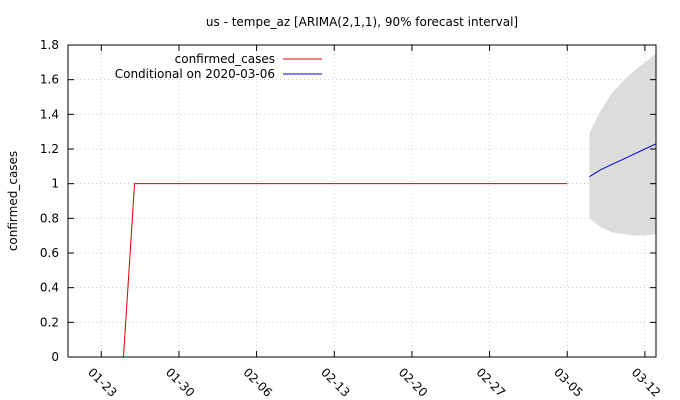 The width and height of the screenshot is (680, 400). I want to click on y-tick-label: 0.2, so click(49, 322).